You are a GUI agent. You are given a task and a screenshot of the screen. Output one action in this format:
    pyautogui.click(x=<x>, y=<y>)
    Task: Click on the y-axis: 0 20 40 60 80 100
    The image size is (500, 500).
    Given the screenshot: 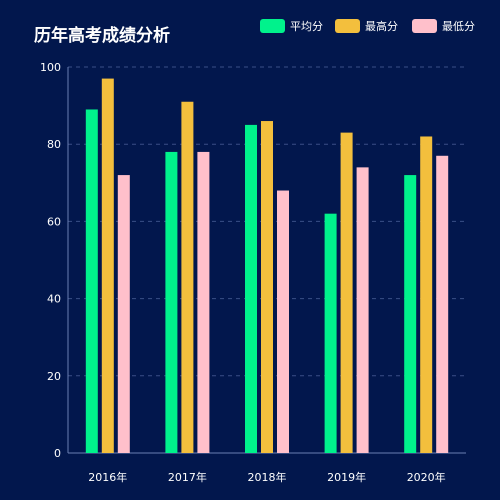 What is the action you would take?
    pyautogui.click(x=54, y=260)
    